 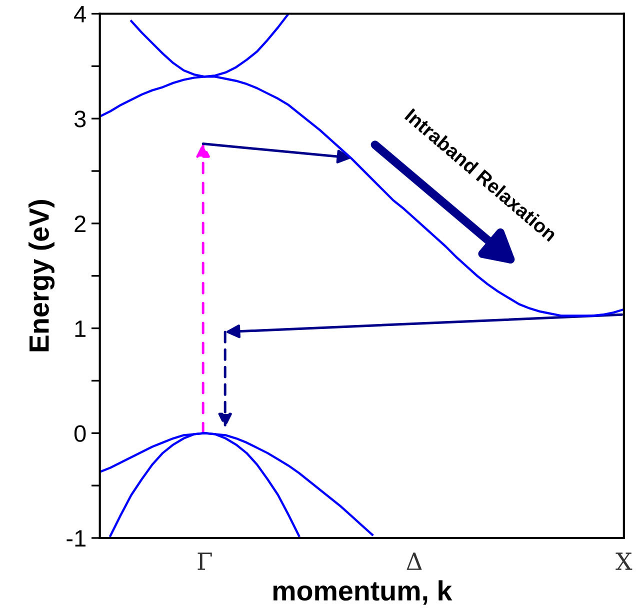 I want to click on line-series, so click(x=237, y=484).